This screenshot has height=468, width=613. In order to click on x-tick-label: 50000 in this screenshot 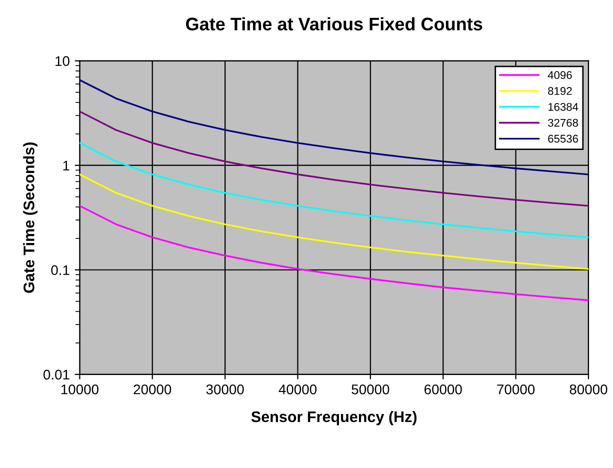, I will do `click(371, 389)`.